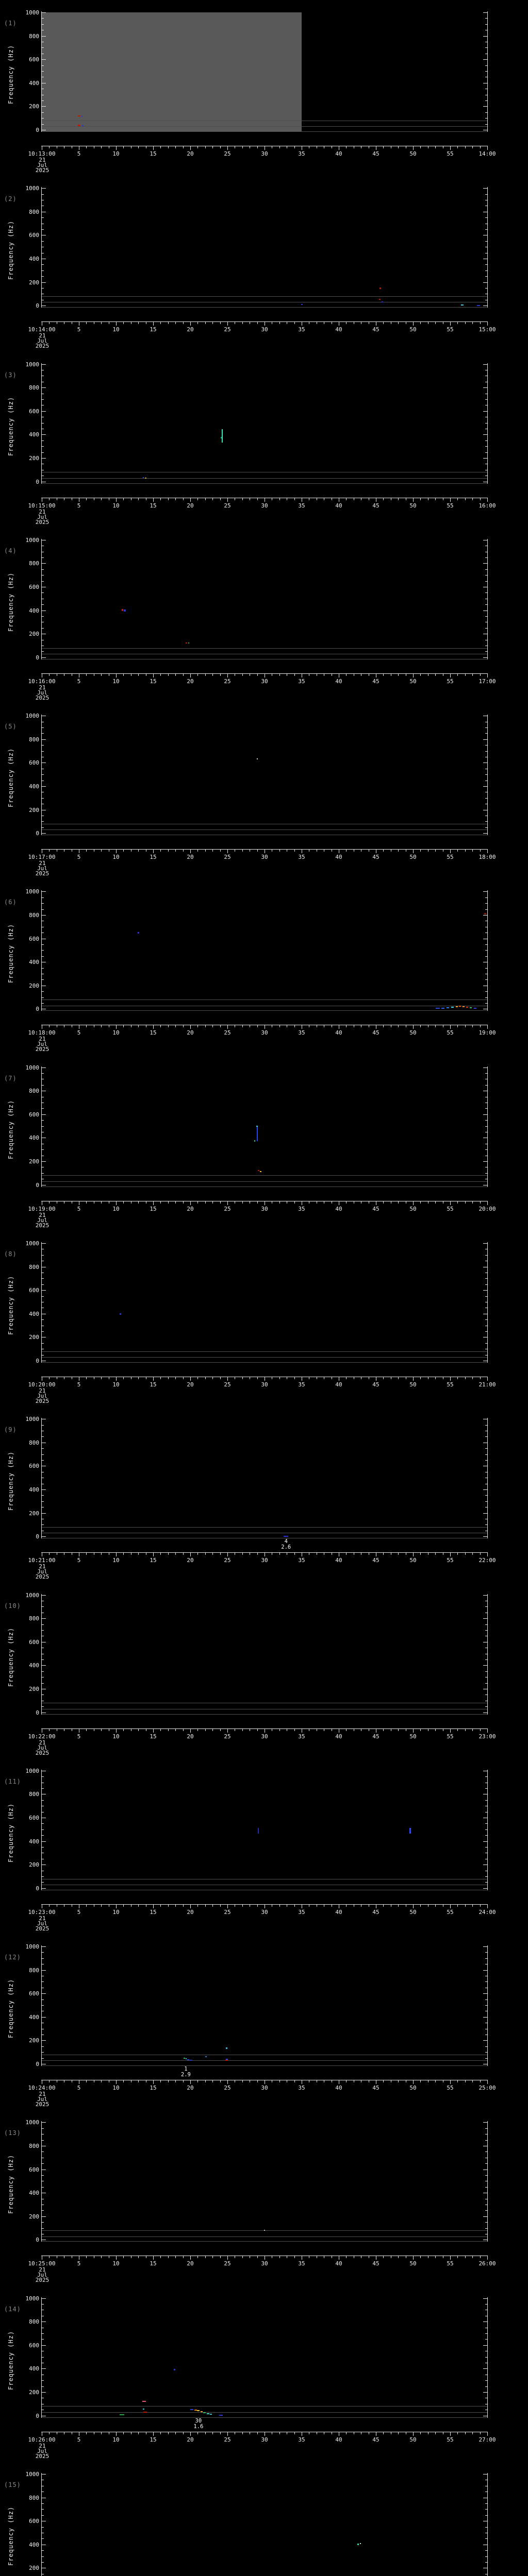 Image resolution: width=528 pixels, height=2576 pixels. What do you see at coordinates (264, 2182) in the screenshot?
I see `spectrogram-plot` at bounding box center [264, 2182].